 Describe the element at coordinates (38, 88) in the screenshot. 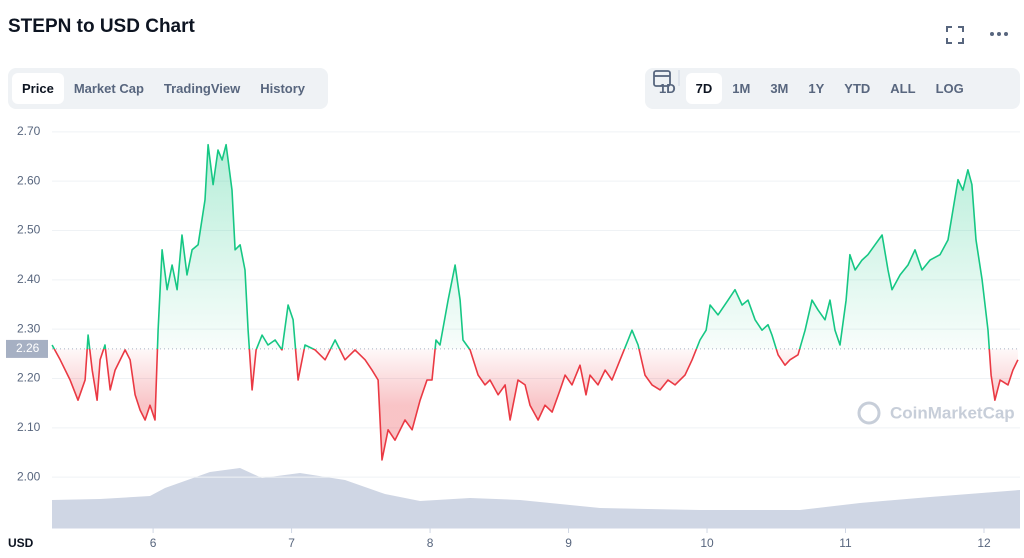

I see `tab: Price` at that location.